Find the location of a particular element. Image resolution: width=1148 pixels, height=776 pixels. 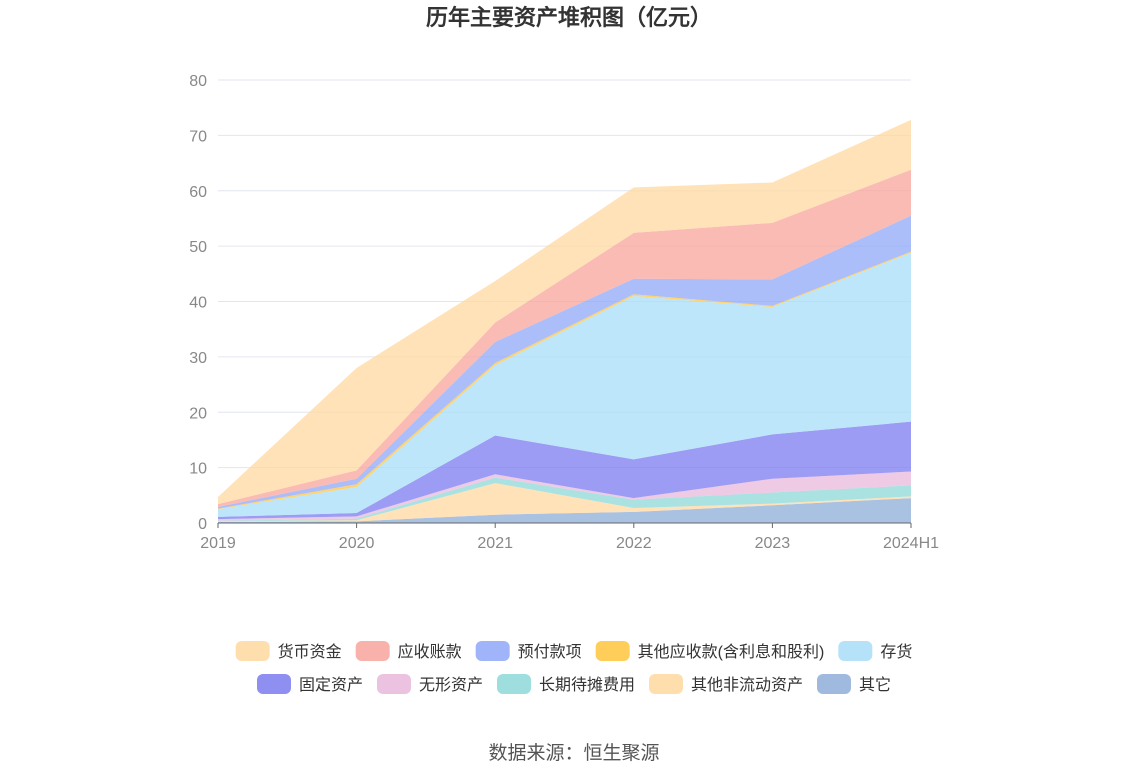

legend-item: 长期待摊费用 is located at coordinates (565, 684).